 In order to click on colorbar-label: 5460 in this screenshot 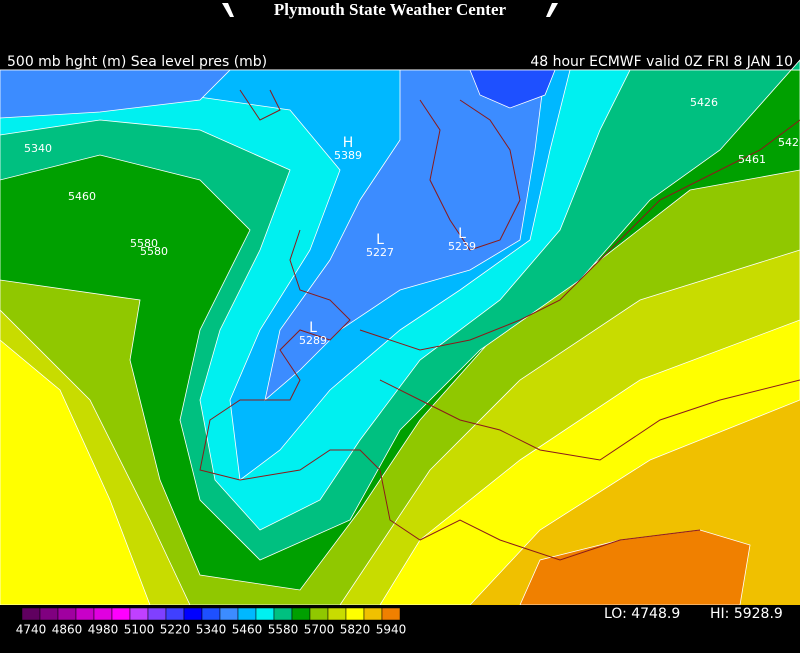, I will do `click(247, 630)`.